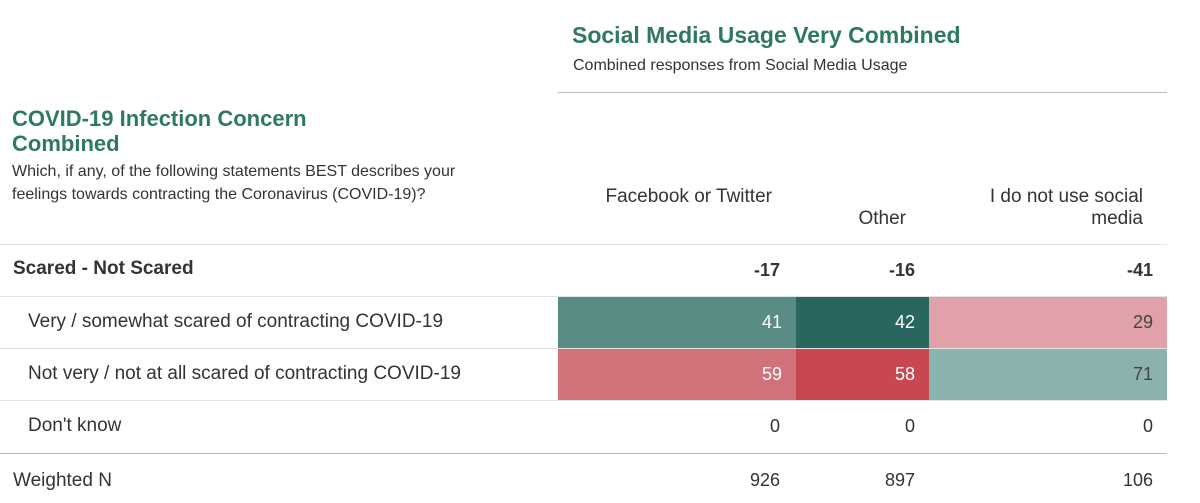 This screenshot has width=1200, height=503. Describe the element at coordinates (1066, 207) in the screenshot. I see `column-label-no-social-media: I do not use social media` at that location.